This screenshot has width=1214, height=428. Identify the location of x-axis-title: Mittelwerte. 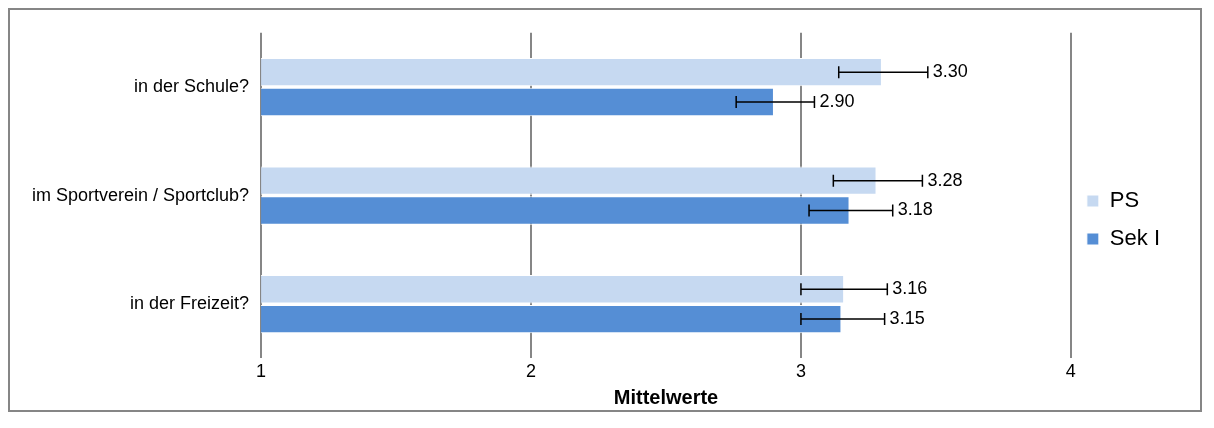
(666, 396).